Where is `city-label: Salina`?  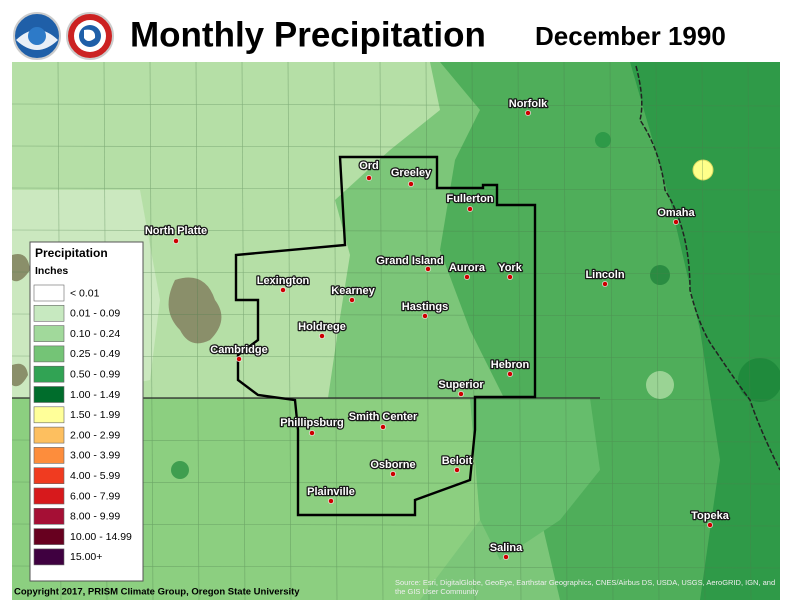
city-label: Salina is located at coordinates (506, 548).